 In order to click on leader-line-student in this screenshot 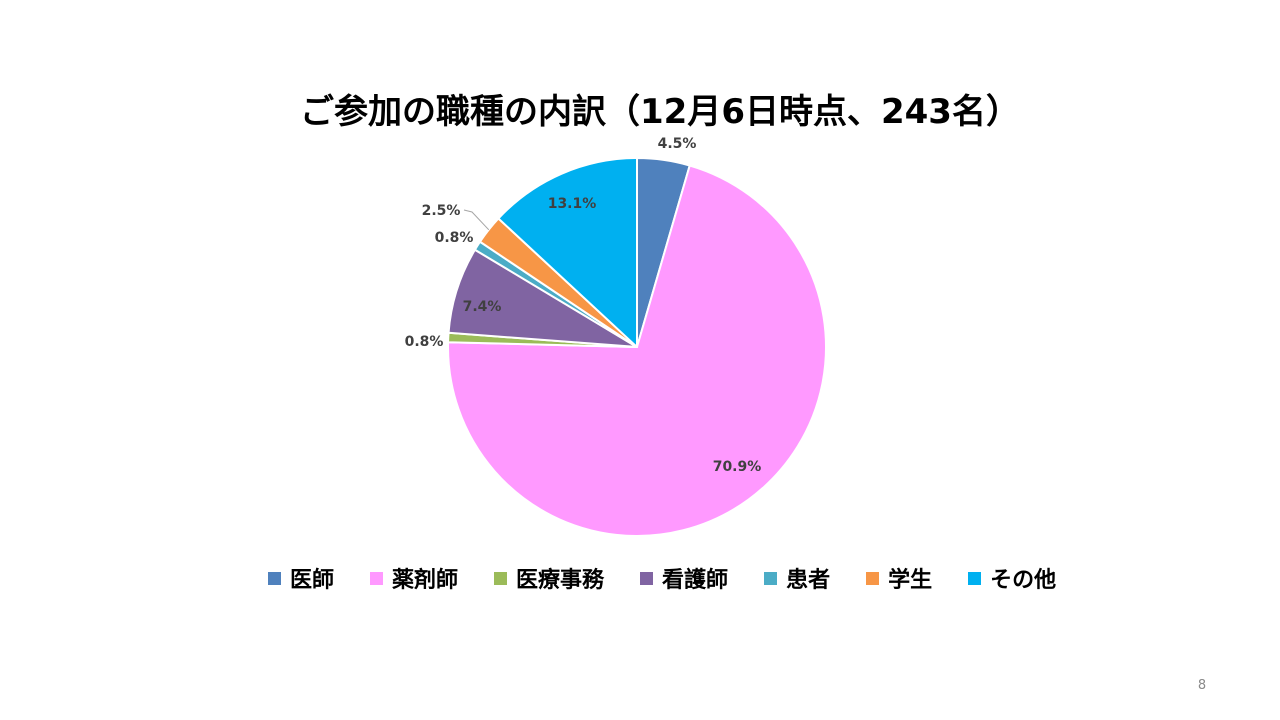, I will do `click(476, 220)`.